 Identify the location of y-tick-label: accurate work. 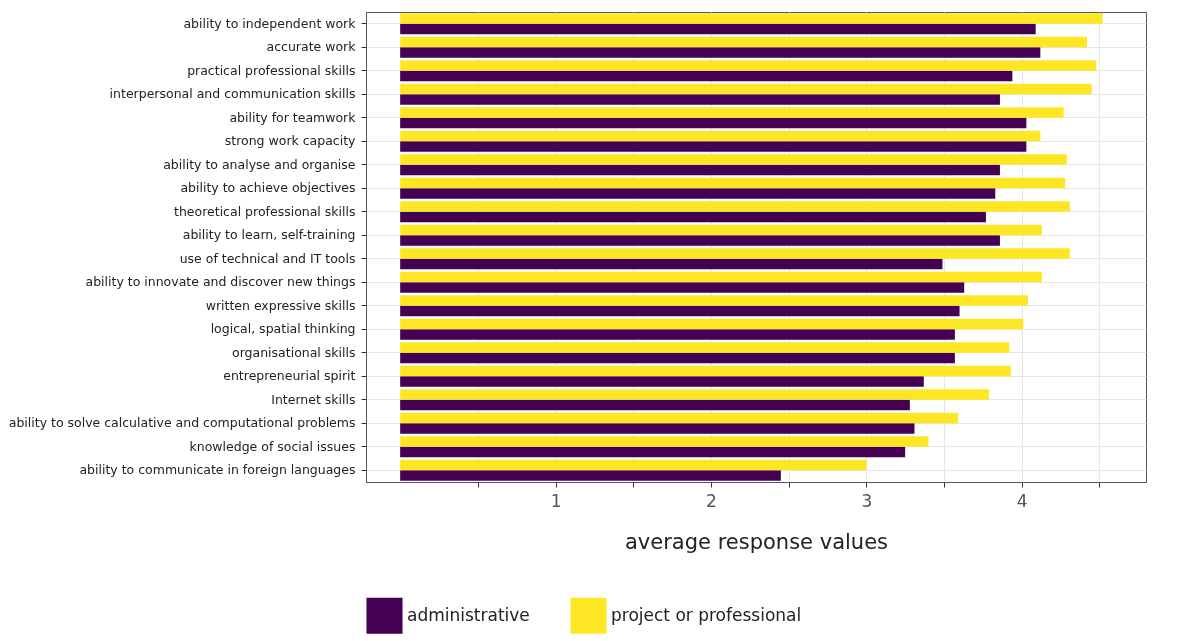
(311, 47).